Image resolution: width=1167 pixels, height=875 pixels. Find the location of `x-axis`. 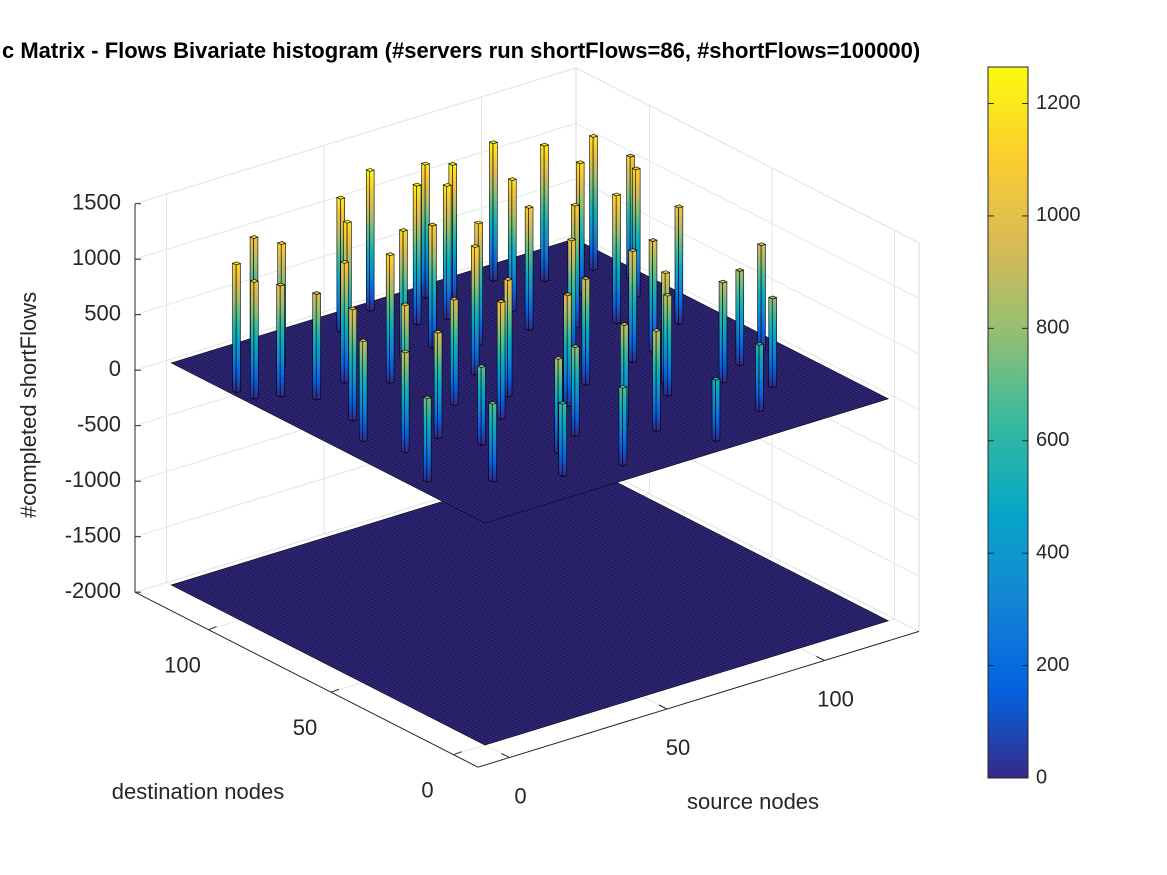

x-axis is located at coordinates (698, 699).